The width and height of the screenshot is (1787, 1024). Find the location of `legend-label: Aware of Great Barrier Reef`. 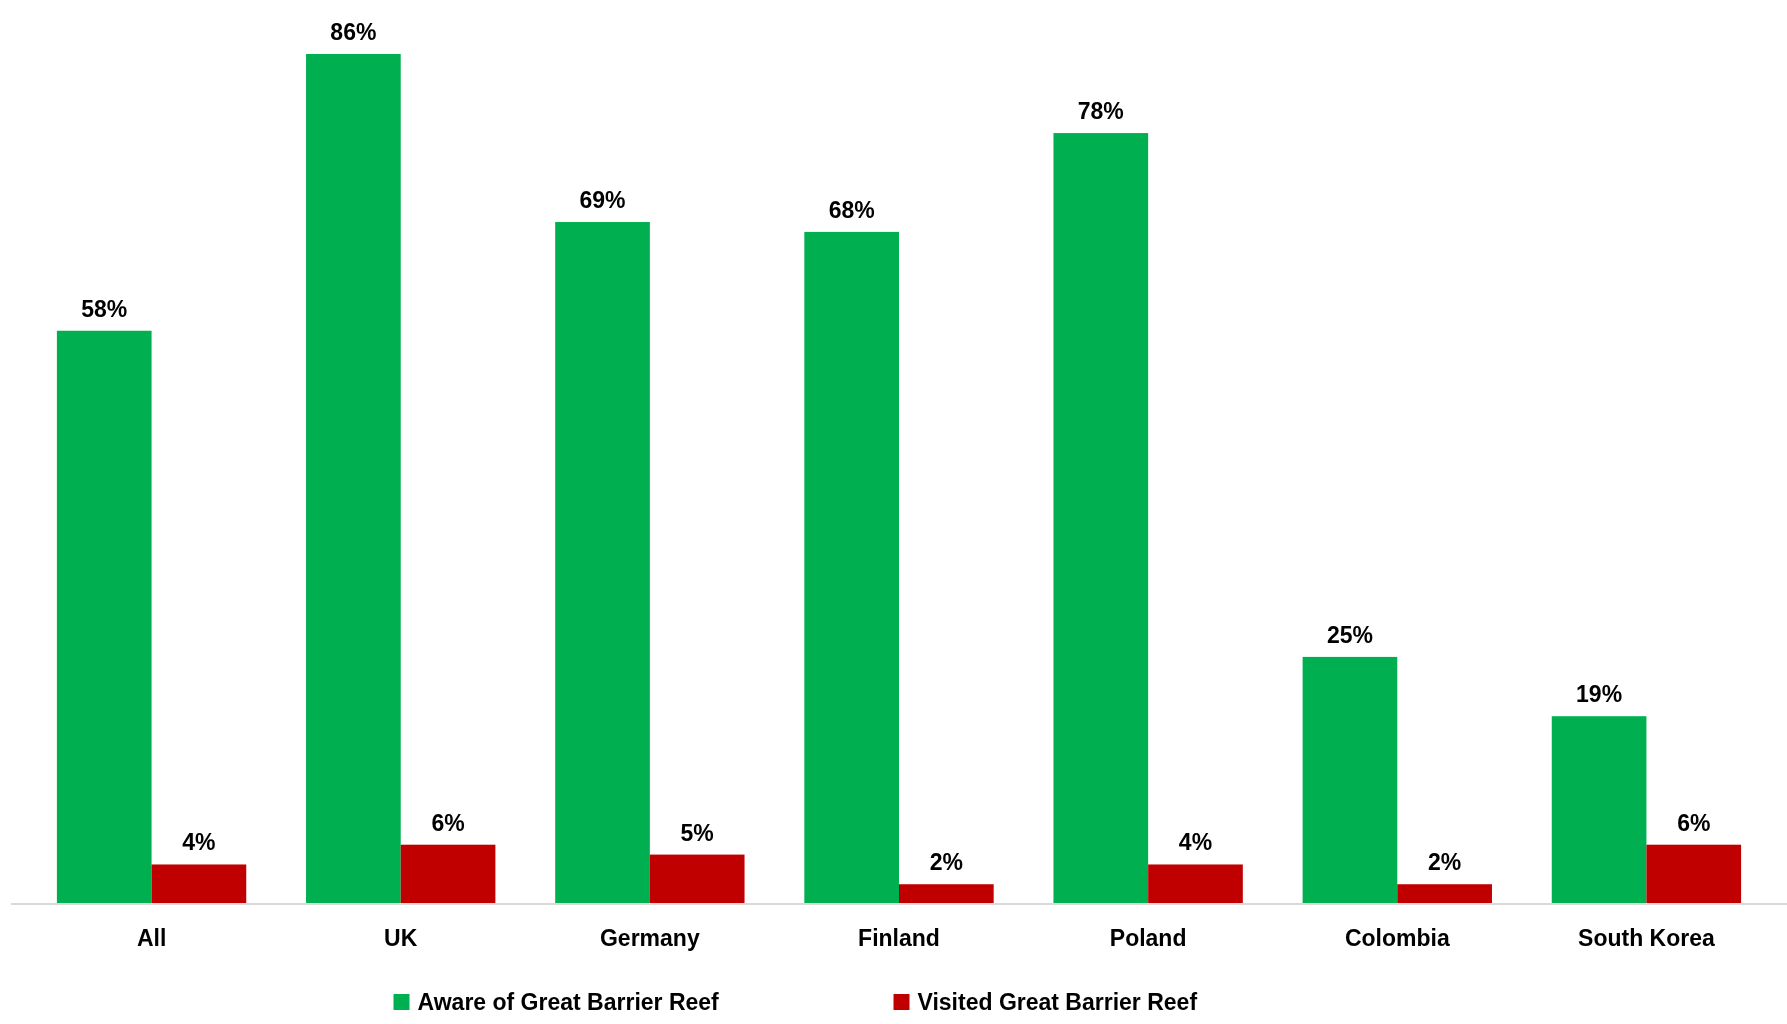

legend-label: Aware of Great Barrier Reef is located at coordinates (568, 1002).